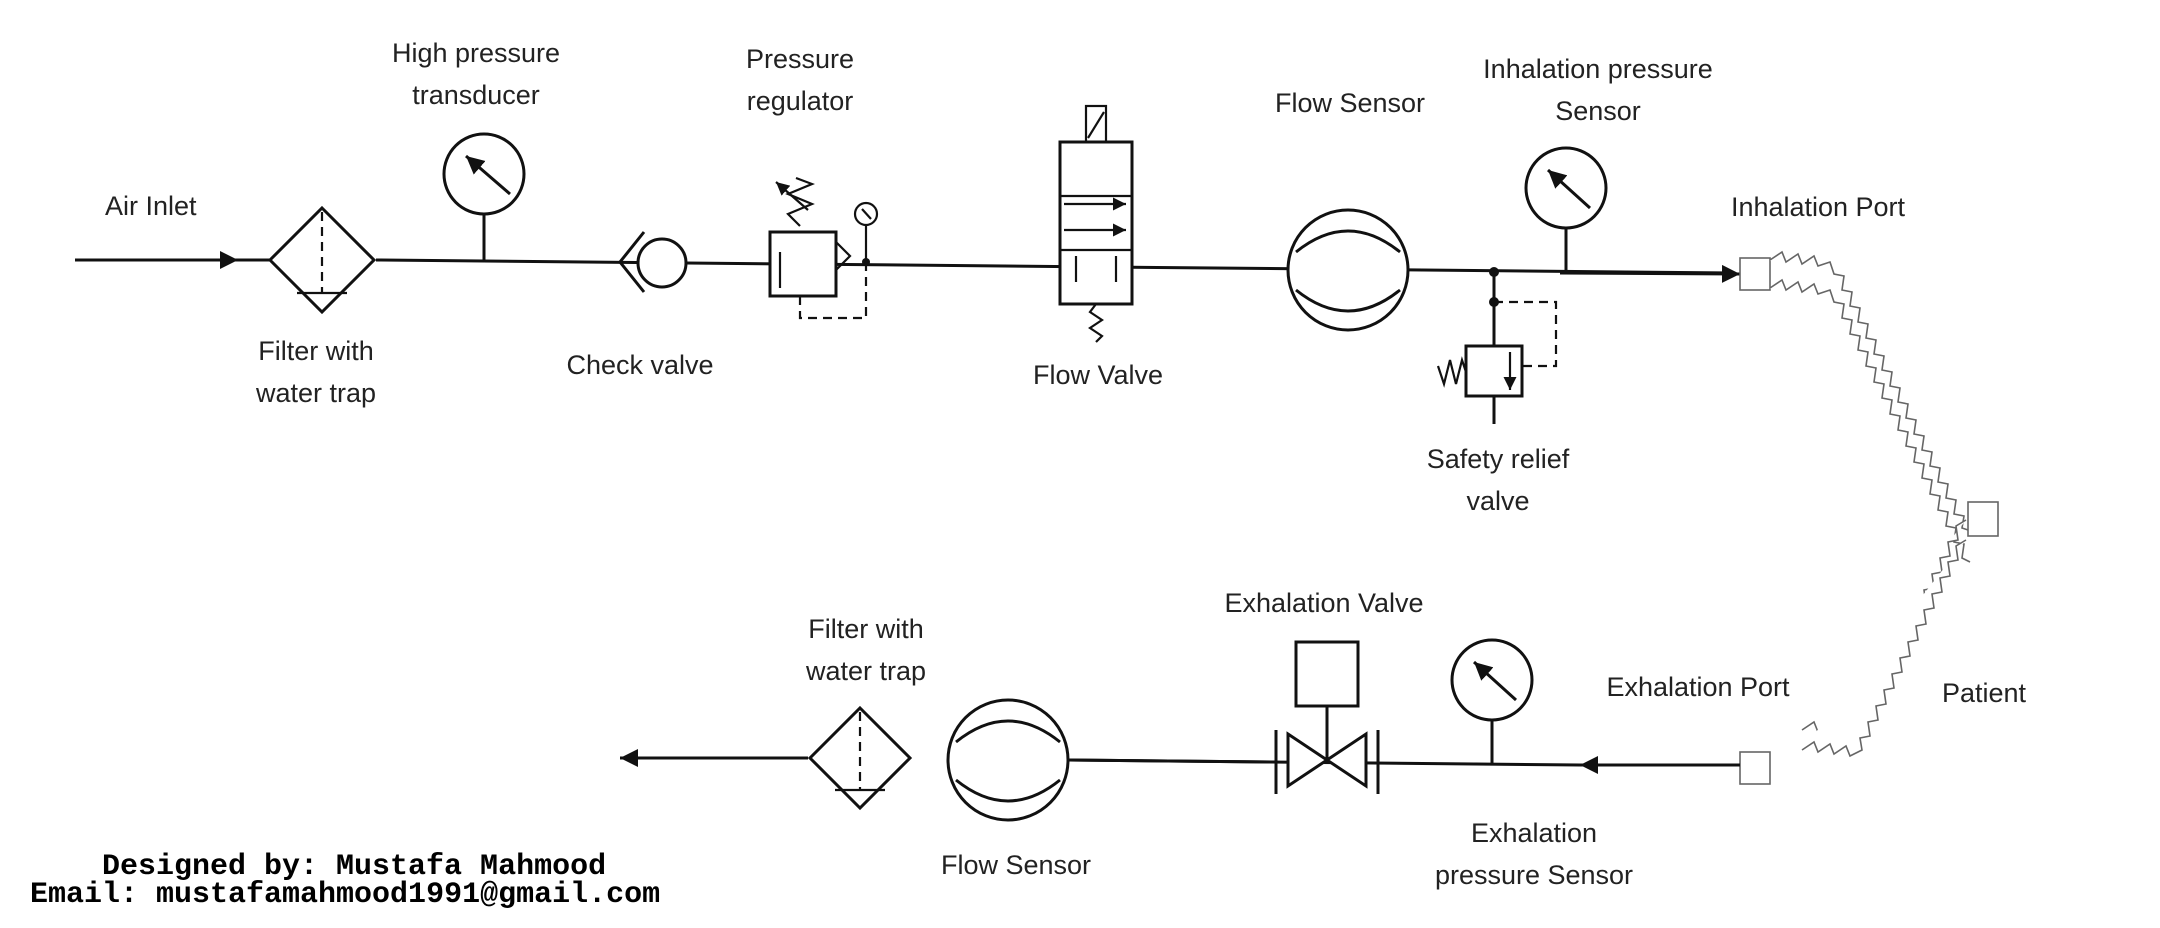 This screenshot has height=928, width=2160. What do you see at coordinates (1598, 69) in the screenshot?
I see `label-inhalation-sensor-1: Inhalation pressure` at bounding box center [1598, 69].